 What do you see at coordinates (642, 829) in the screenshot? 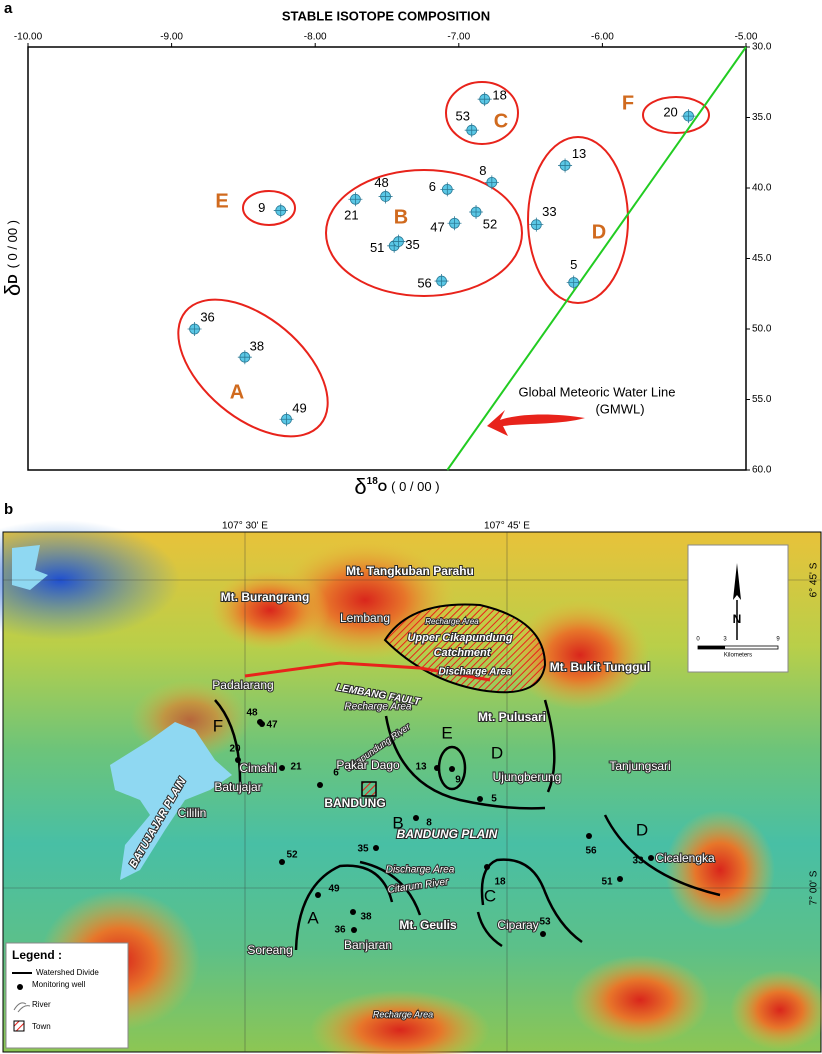
I see `zone-label: D` at bounding box center [642, 829].